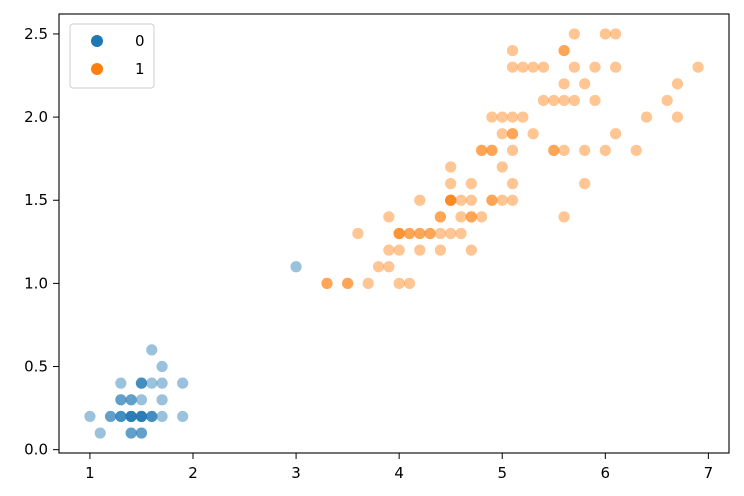 This screenshot has width=744, height=496. Describe the element at coordinates (709, 473) in the screenshot. I see `x-tick-label-6: 7` at that location.